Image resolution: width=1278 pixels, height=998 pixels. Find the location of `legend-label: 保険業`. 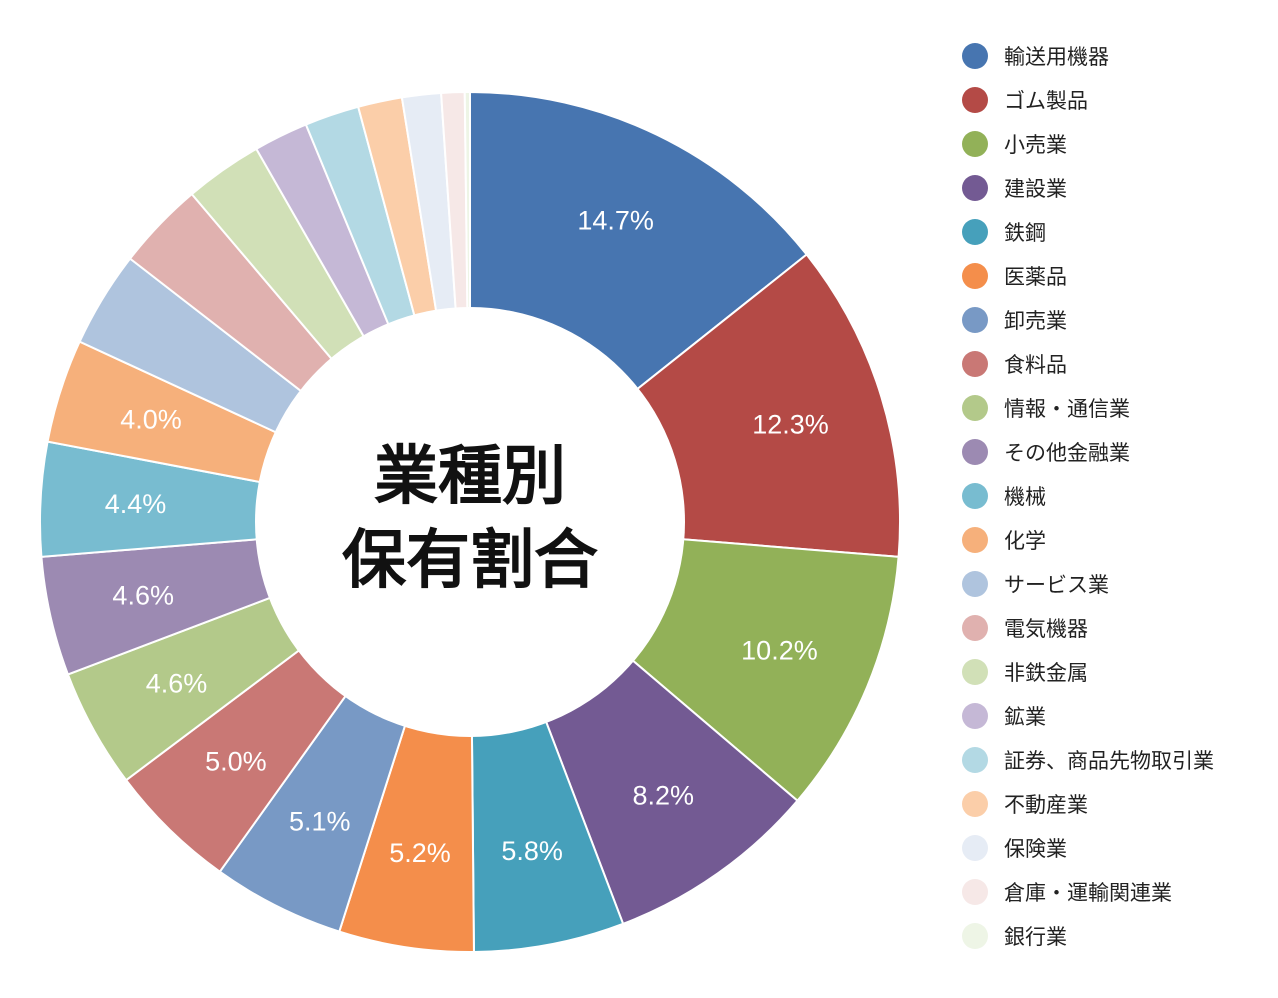

legend-label: 保険業 is located at coordinates (1035, 849).